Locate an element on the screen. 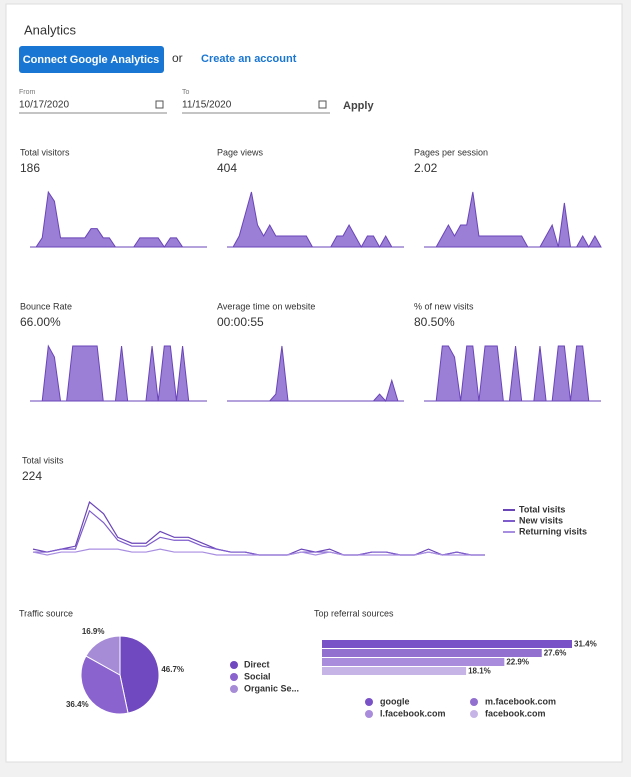 The height and width of the screenshot is (777, 631). legend-label: Direct is located at coordinates (257, 664).